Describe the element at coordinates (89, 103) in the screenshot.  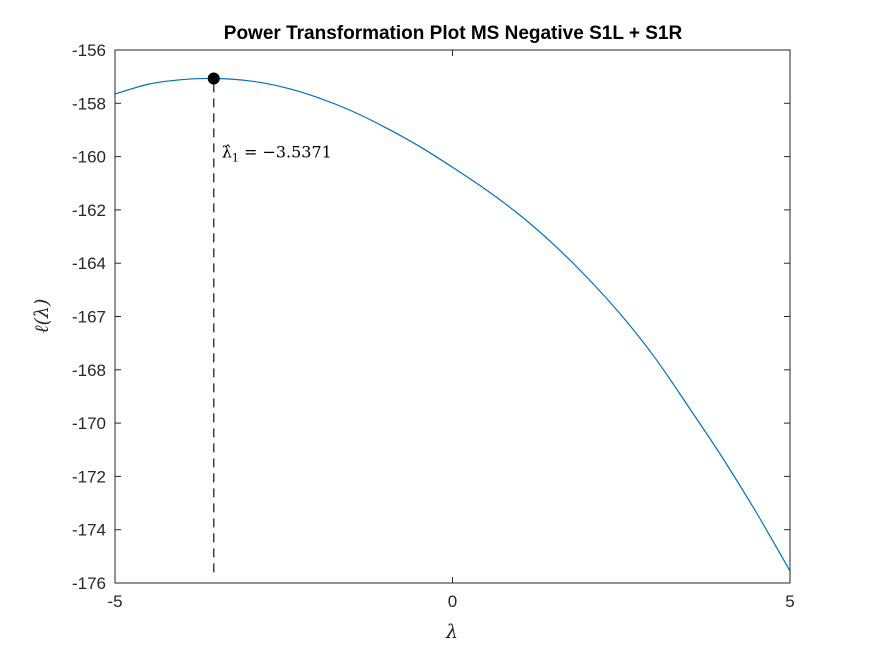
I see `y-tick-label: -158` at that location.